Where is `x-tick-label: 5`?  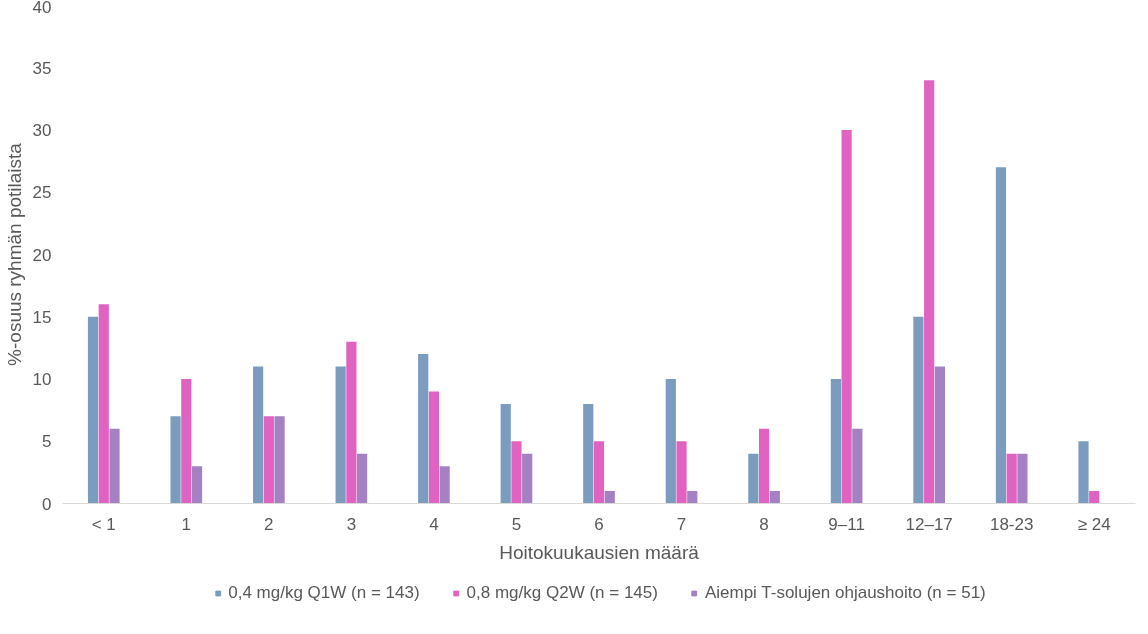
x-tick-label: 5 is located at coordinates (516, 524).